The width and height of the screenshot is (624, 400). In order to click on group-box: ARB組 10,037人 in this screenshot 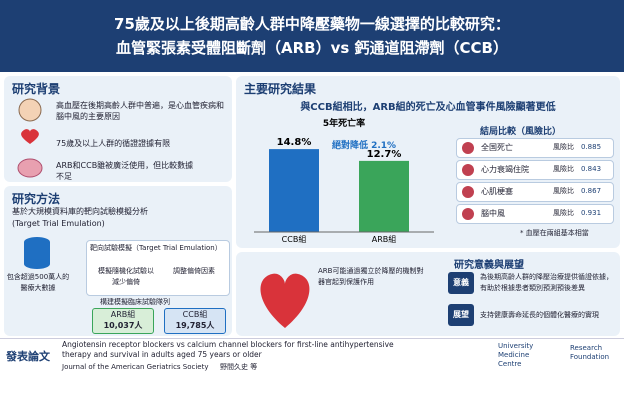, I will do `click(123, 321)`.